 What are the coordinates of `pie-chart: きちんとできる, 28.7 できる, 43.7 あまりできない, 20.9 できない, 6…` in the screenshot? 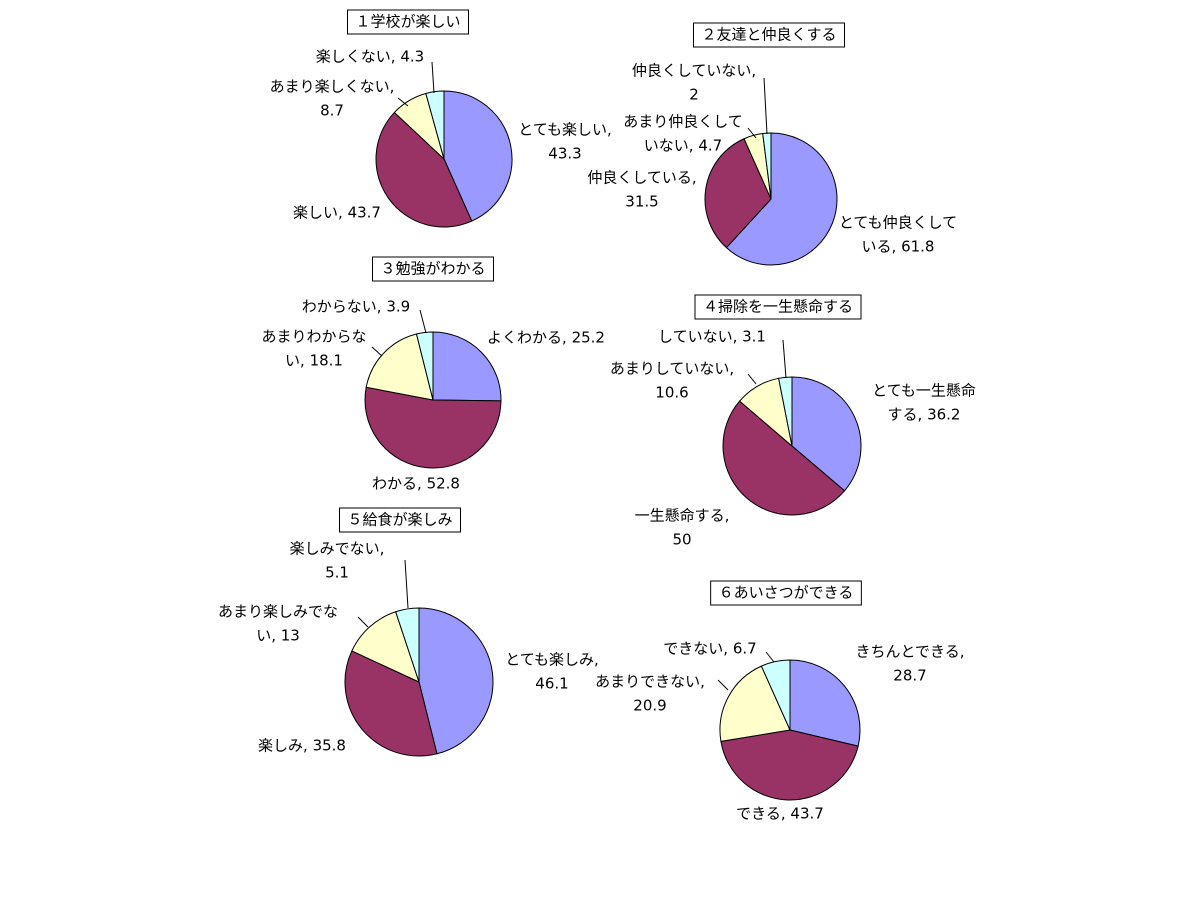 It's located at (780, 701).